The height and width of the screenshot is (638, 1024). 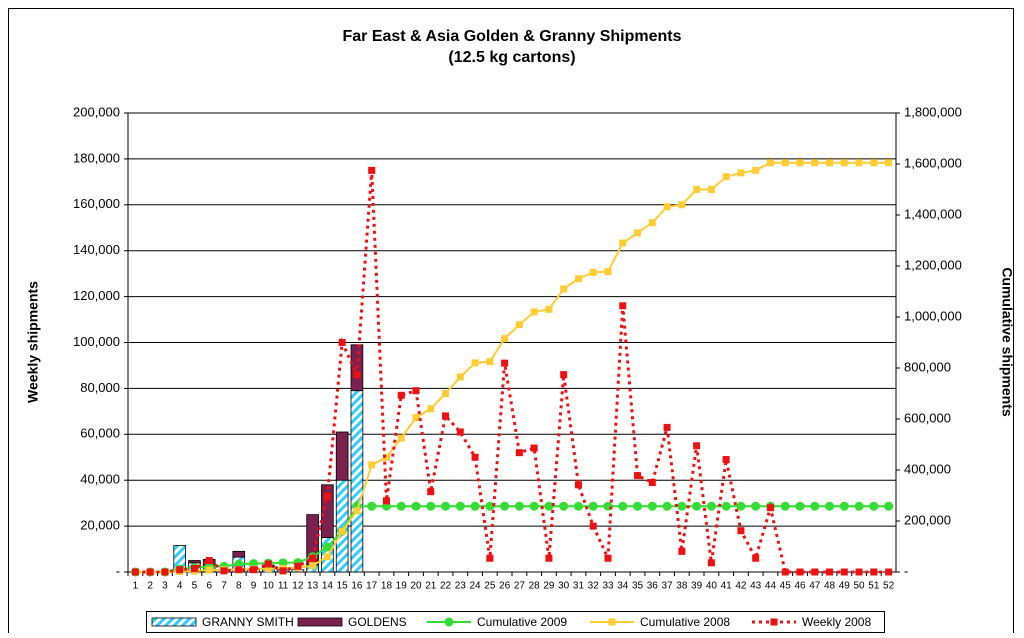 What do you see at coordinates (254, 586) in the screenshot?
I see `x-tick-label: 9` at bounding box center [254, 586].